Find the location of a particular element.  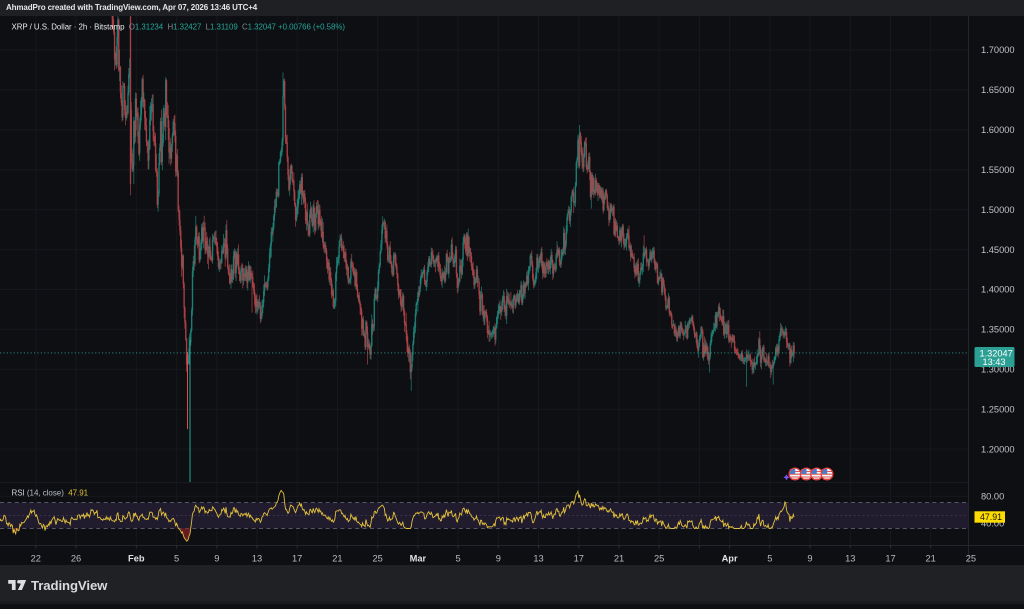

svg-text: 1.20000 is located at coordinates (998, 449).